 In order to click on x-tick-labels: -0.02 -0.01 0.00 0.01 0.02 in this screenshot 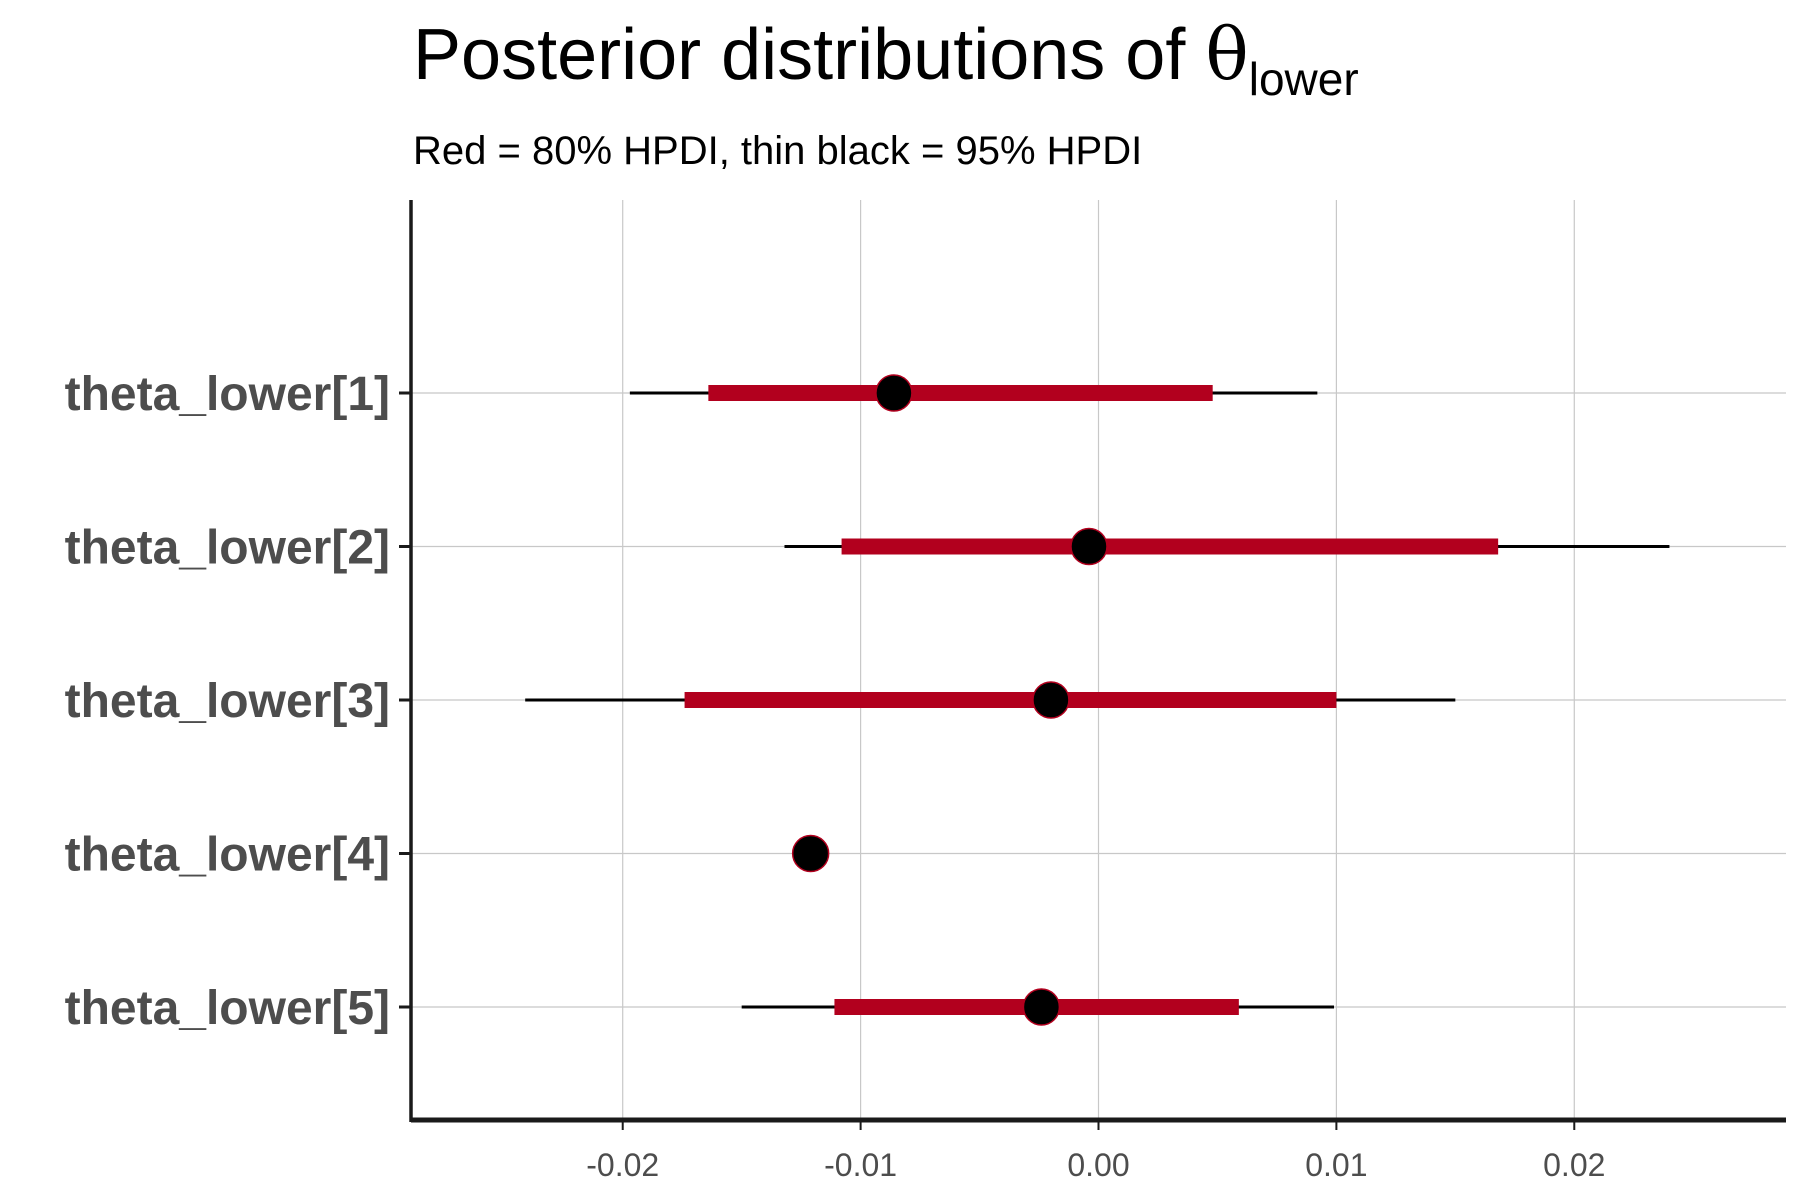, I will do `click(1095, 1165)`.